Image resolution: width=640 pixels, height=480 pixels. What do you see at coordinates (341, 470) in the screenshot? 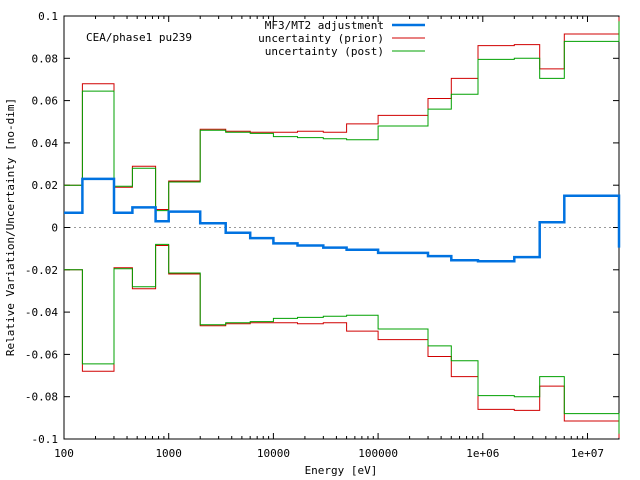
I see `x-axis-label: Energy [eV]` at bounding box center [341, 470].